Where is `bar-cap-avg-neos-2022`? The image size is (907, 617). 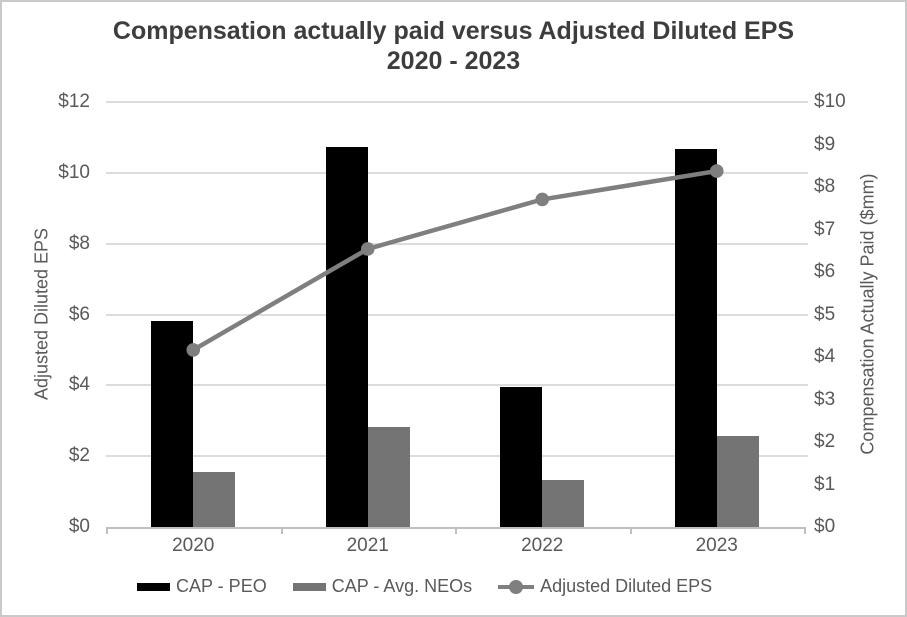 bar-cap-avg-neos-2022 is located at coordinates (563, 503).